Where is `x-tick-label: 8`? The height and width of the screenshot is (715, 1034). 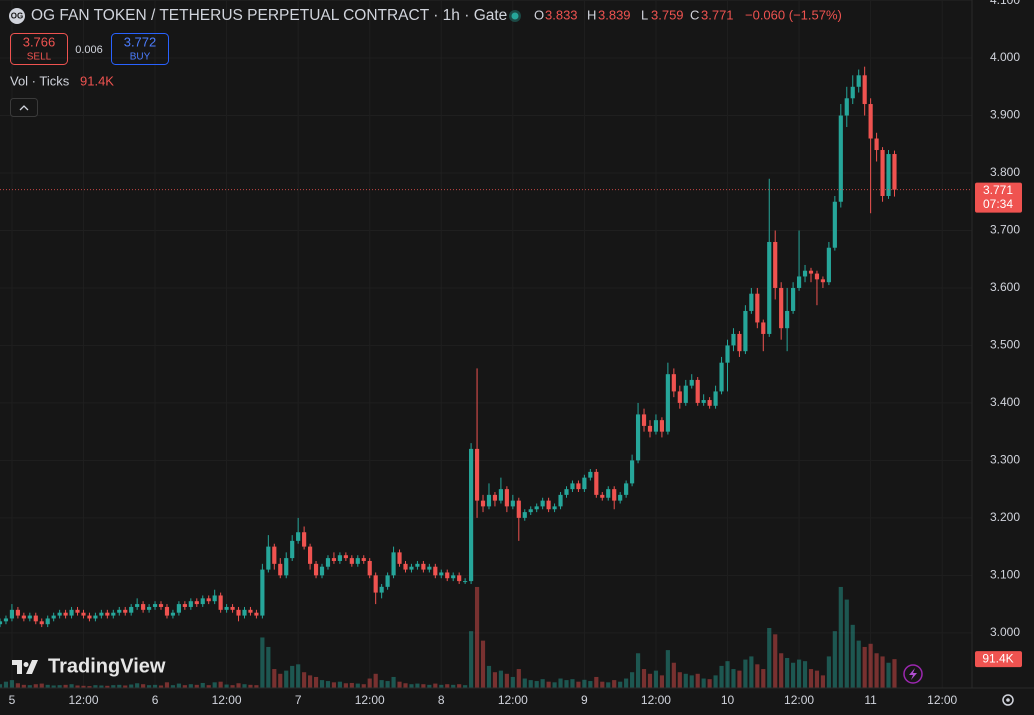 x-tick-label: 8 is located at coordinates (441, 700).